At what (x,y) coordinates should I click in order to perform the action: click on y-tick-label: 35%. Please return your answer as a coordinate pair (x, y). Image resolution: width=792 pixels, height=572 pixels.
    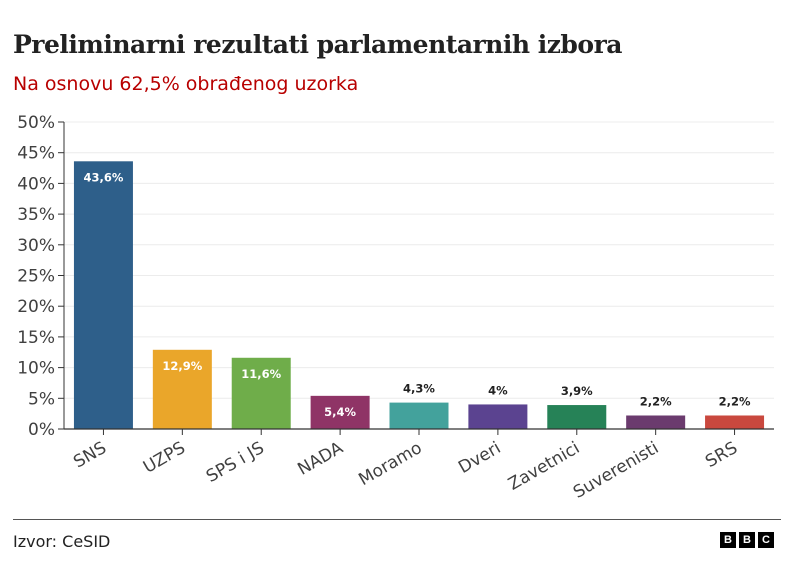
    Looking at the image, I should click on (36, 215).